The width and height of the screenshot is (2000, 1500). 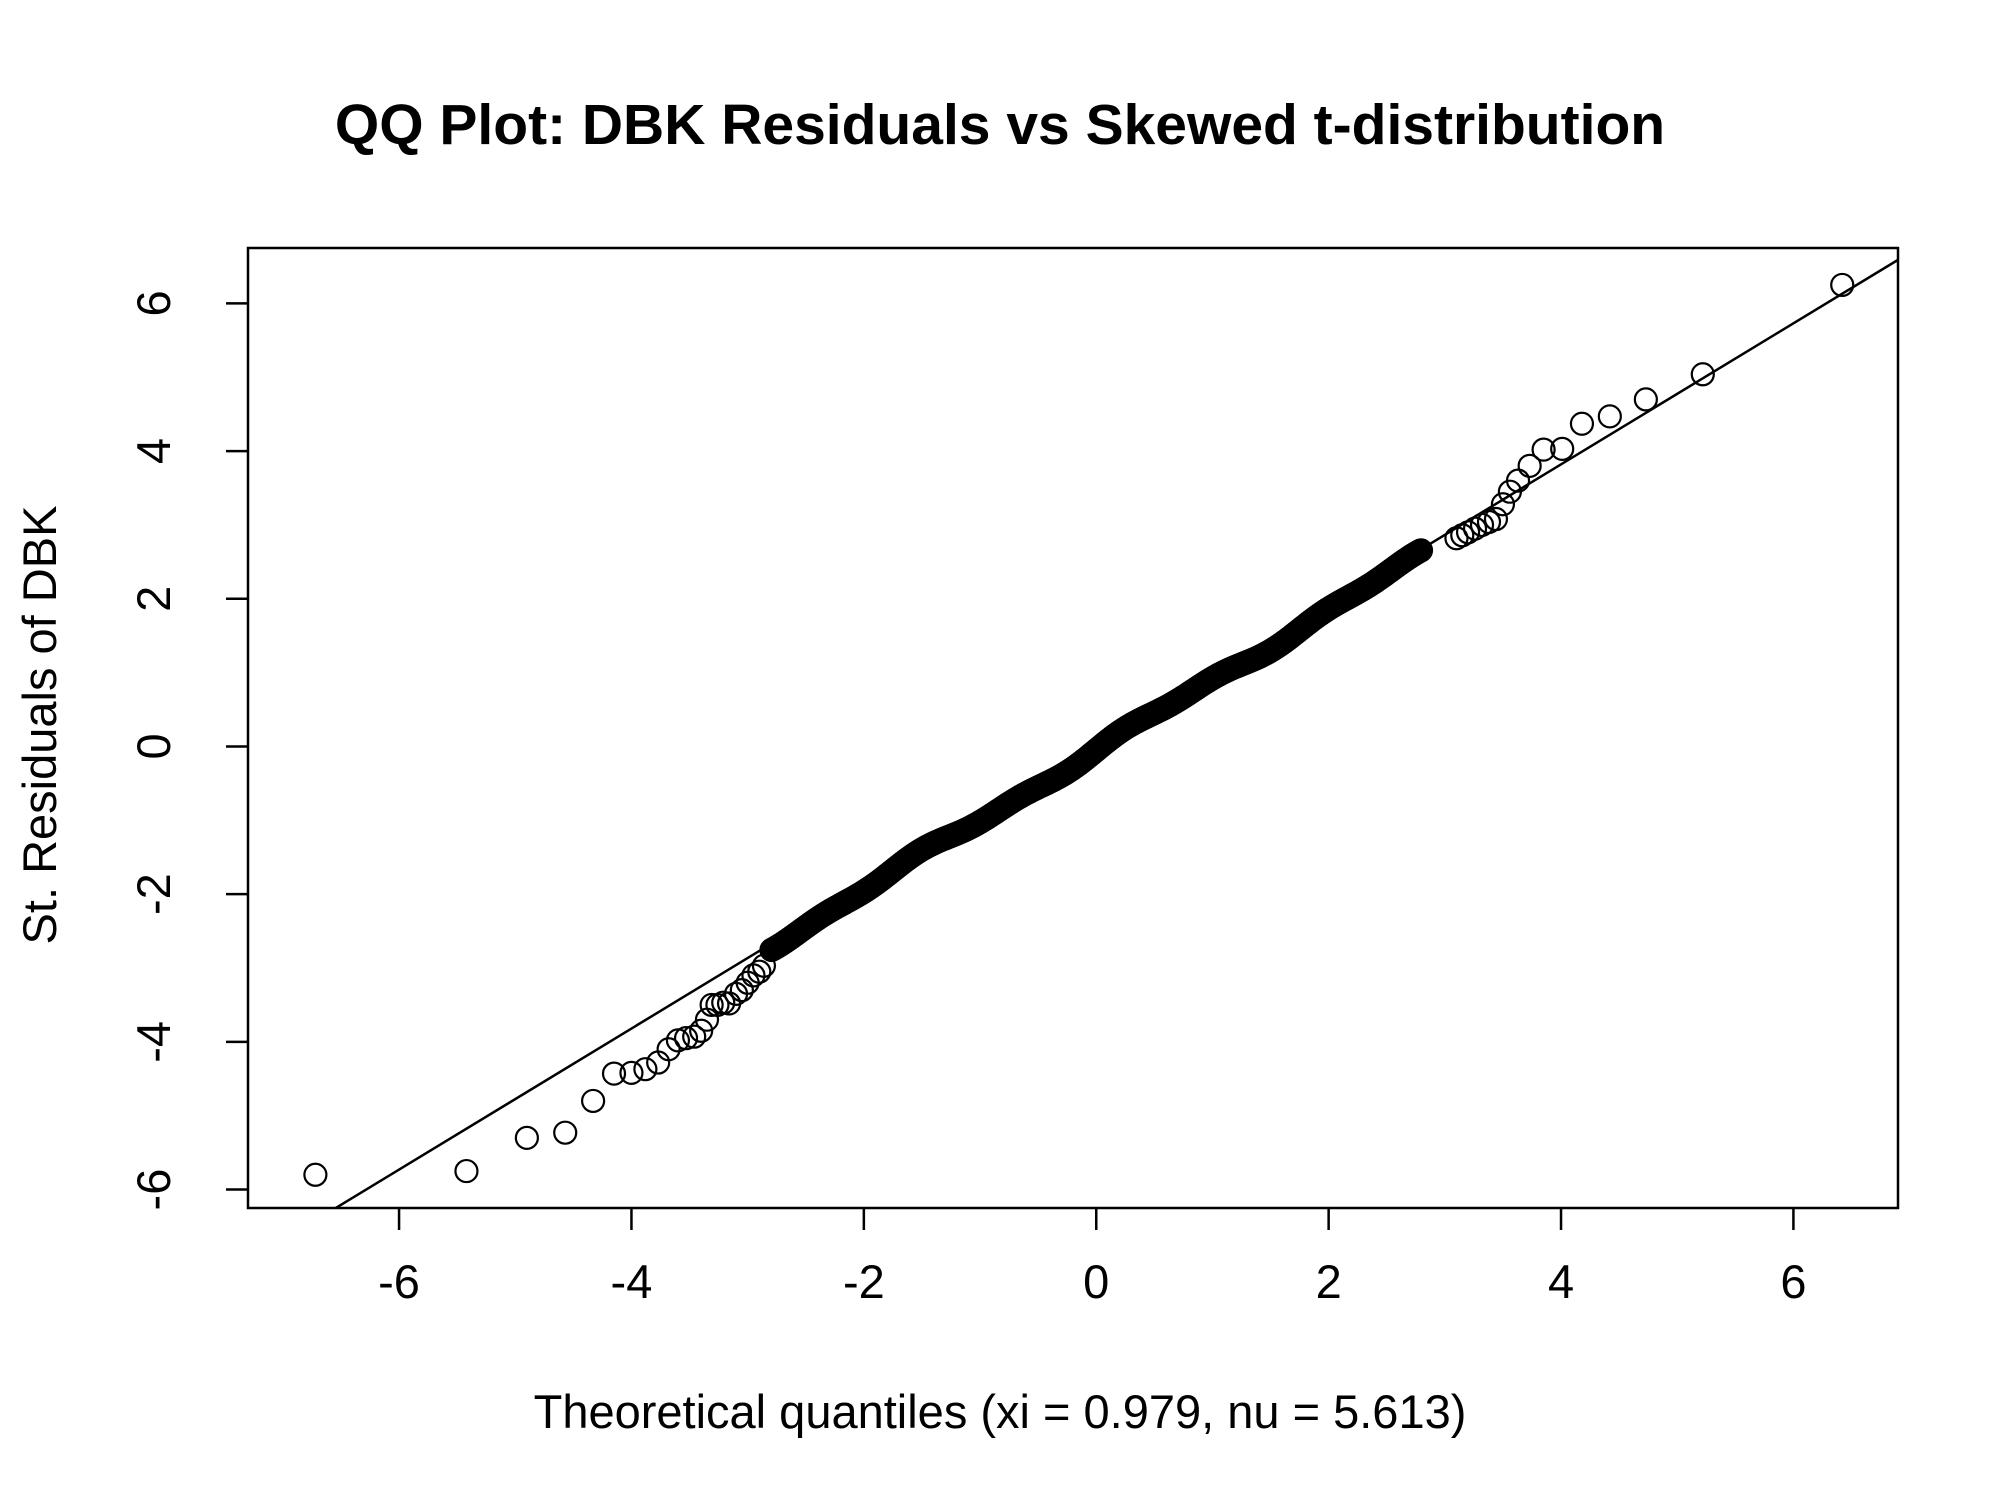 I want to click on y-tick-label: -2, so click(x=153, y=894).